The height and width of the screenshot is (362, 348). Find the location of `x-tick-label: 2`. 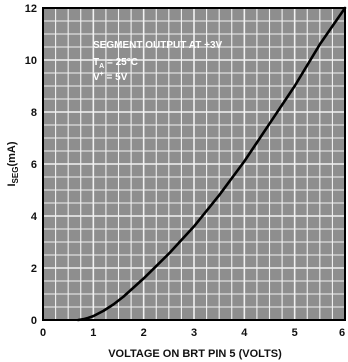

x-tick-label: 2 is located at coordinates (144, 333).